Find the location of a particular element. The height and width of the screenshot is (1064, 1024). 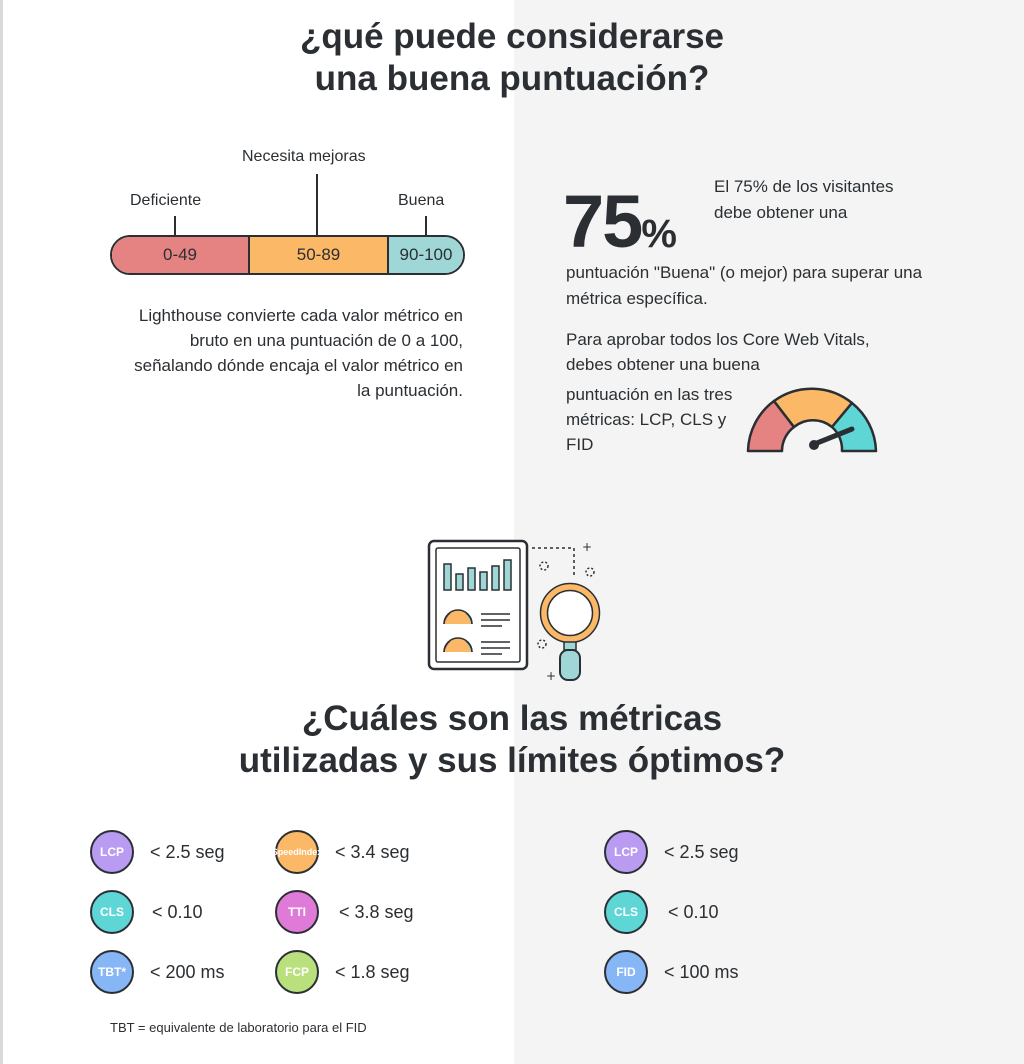

field-fid-badge: FID is located at coordinates (626, 972).